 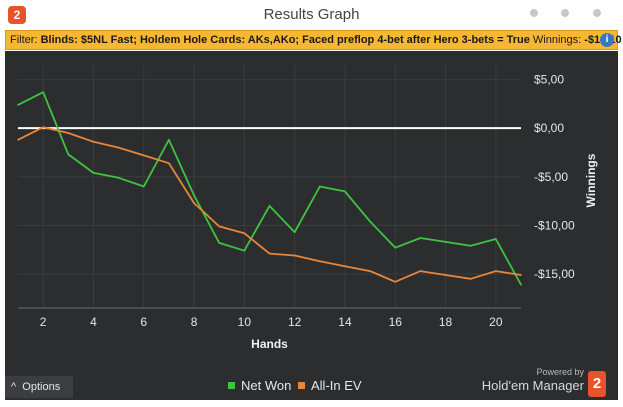 I want to click on options-button: ^ Options, so click(x=39, y=387).